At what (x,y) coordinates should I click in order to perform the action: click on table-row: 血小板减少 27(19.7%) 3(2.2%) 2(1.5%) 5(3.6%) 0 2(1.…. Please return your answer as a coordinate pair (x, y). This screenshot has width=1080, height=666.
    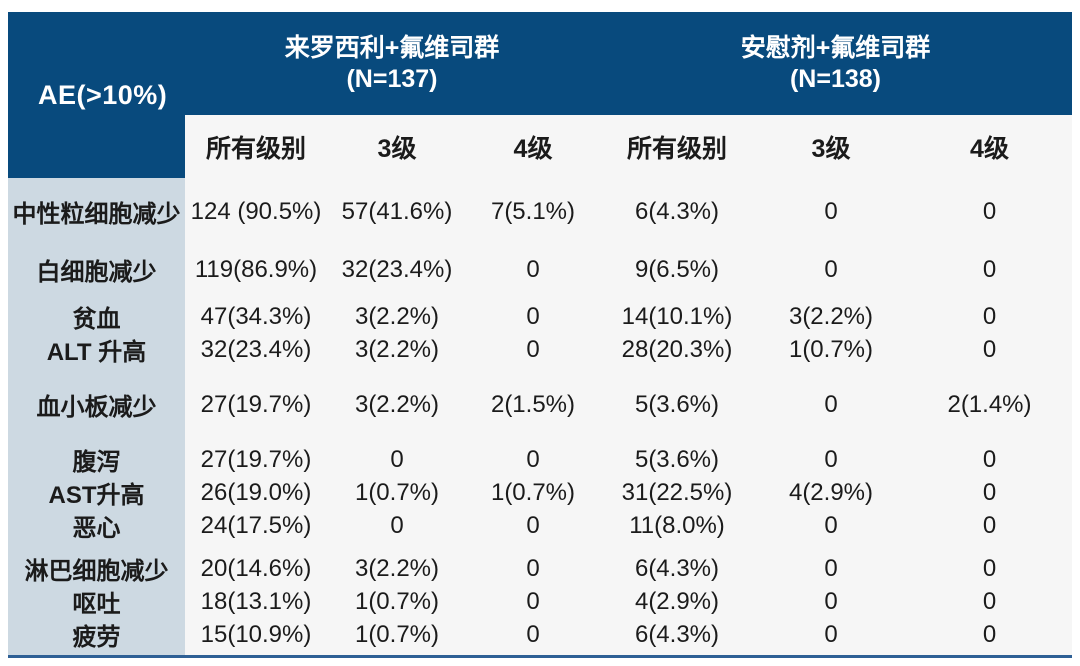
    Looking at the image, I should click on (540, 404).